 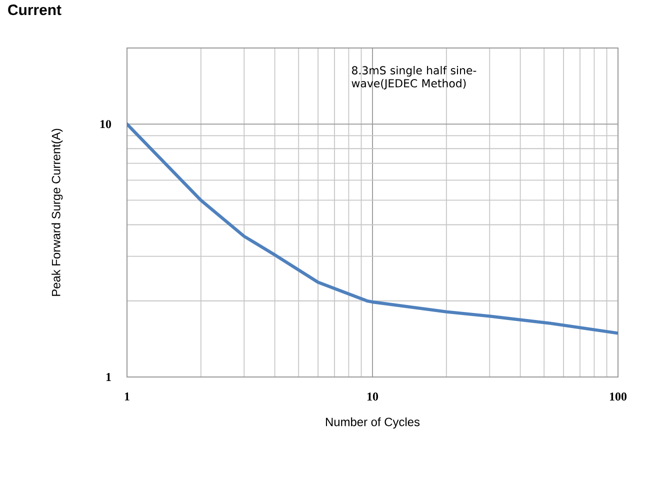 I want to click on y-axis-title: Peak Forward Surge Current(A), so click(x=57, y=212).